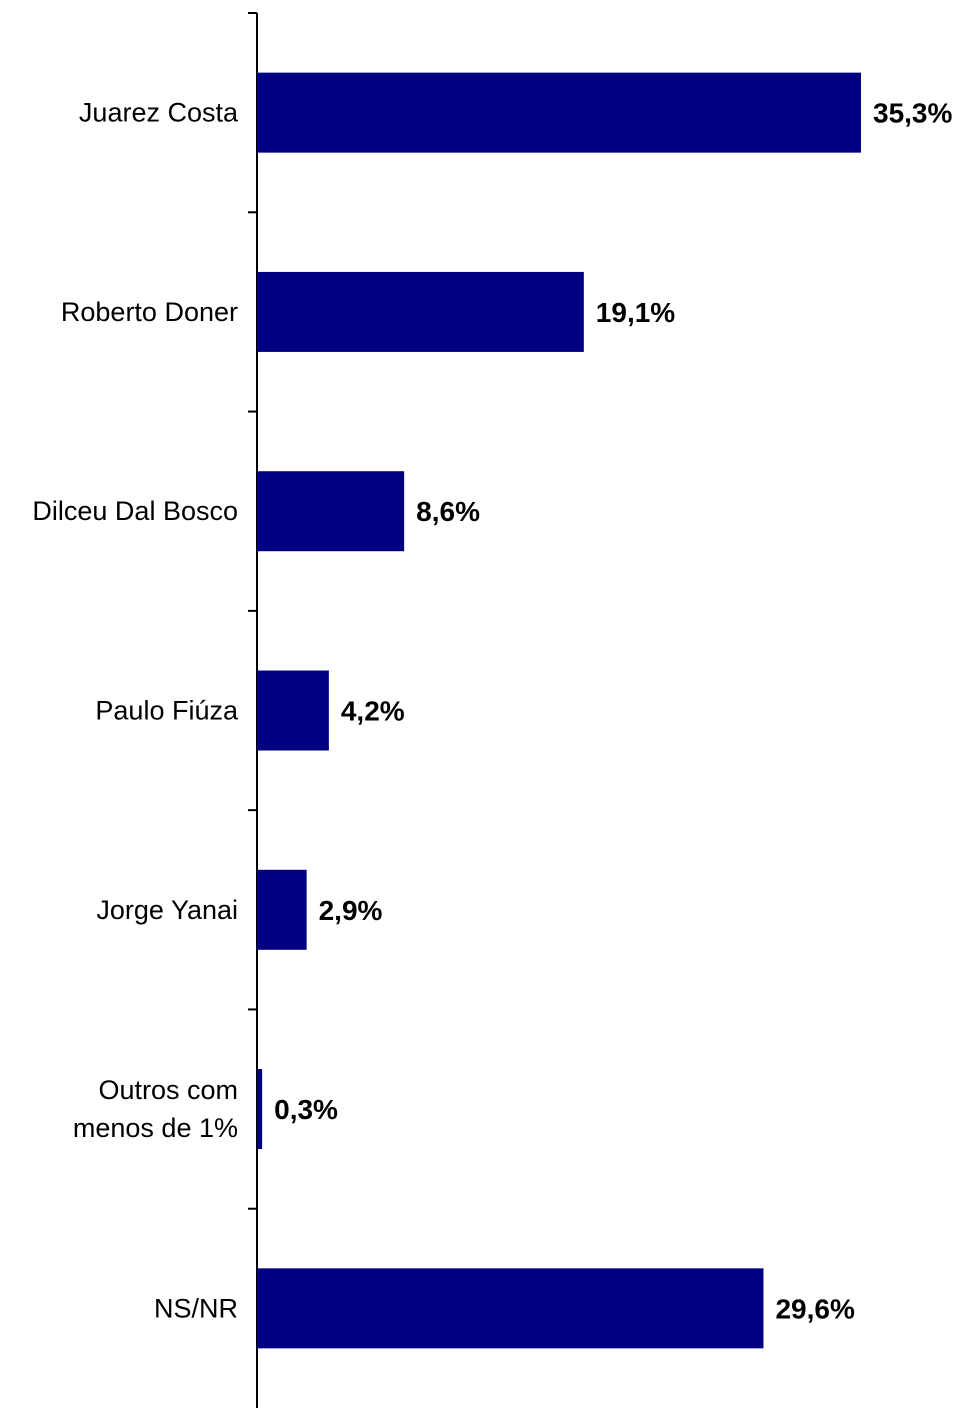 Image resolution: width=964 pixels, height=1408 pixels. I want to click on category-label: Outros com menos de 1%, so click(155, 1109).